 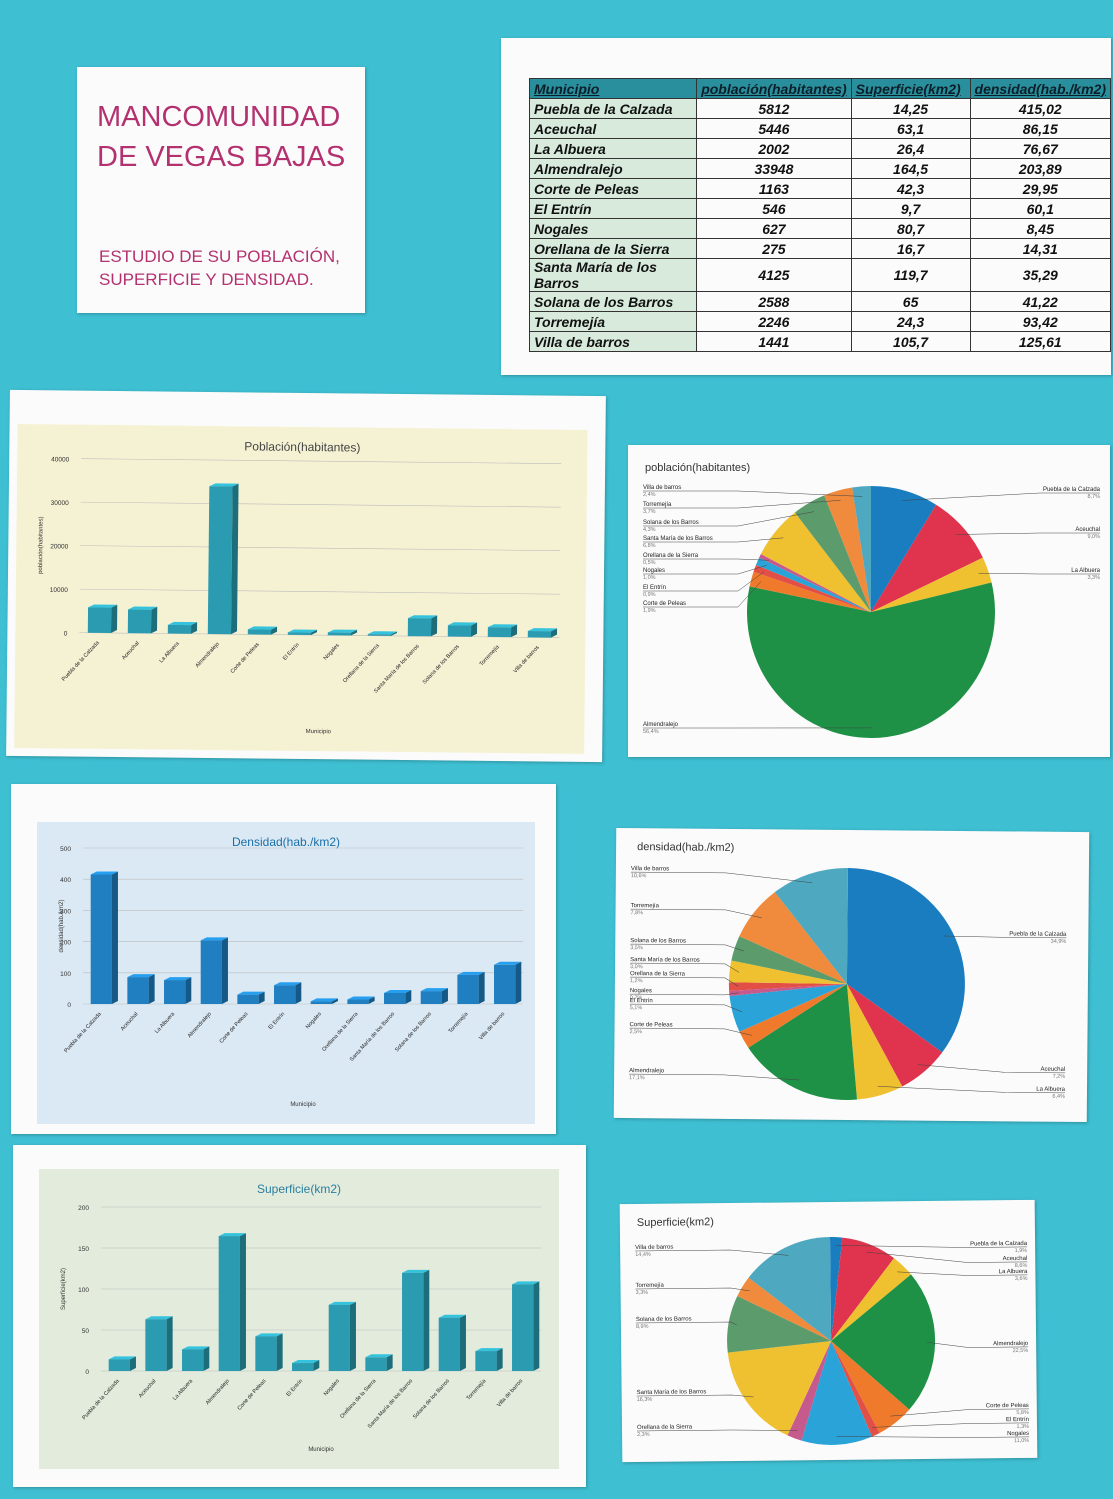 I want to click on table-cell-value: 2246, so click(x=774, y=321).